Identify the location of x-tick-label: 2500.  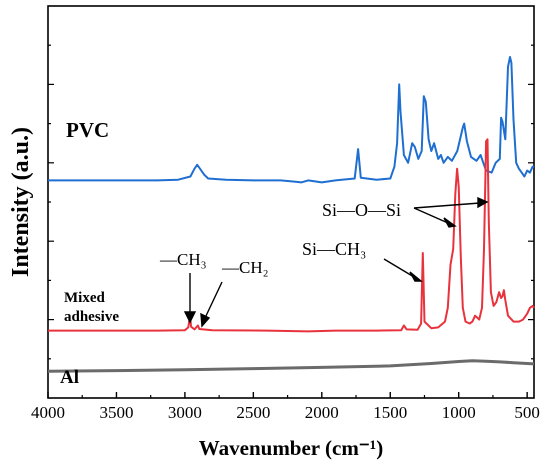
(253, 412).